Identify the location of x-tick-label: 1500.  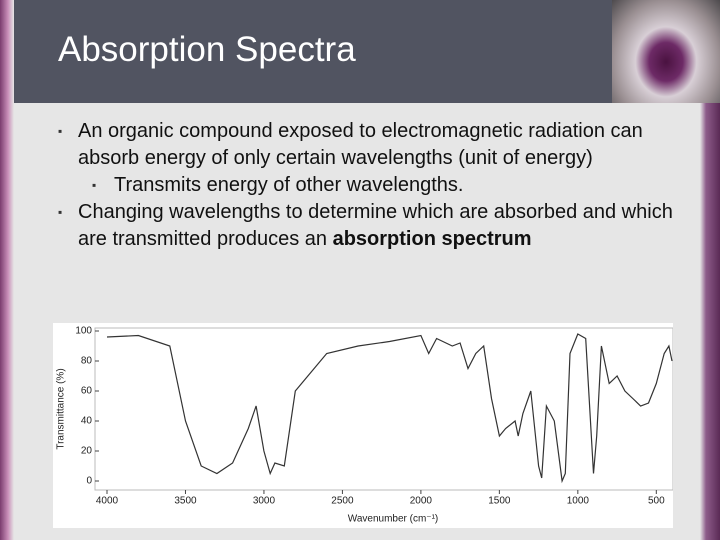
(499, 501).